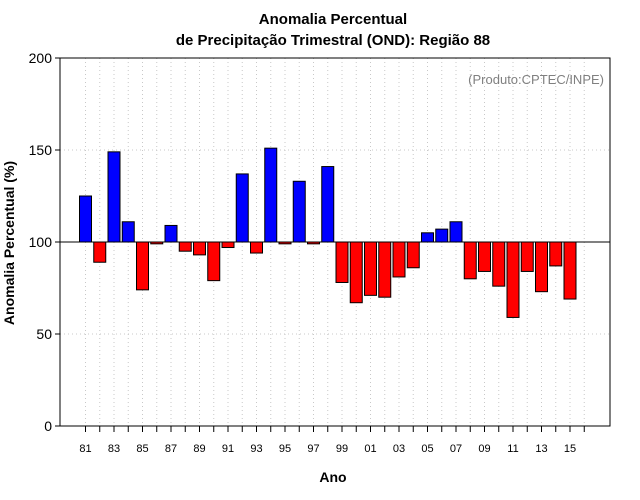 The width and height of the screenshot is (640, 500). I want to click on y-tick-label: 150, so click(41, 150).